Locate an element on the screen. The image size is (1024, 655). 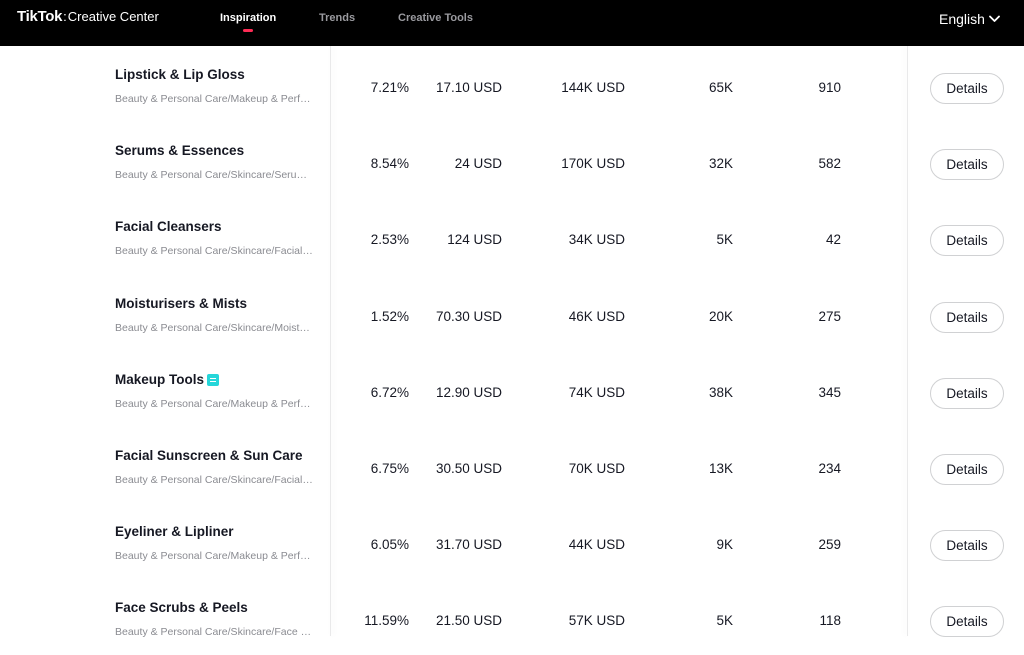
tiktok-creative-center-logo: TikTok : Creative Center is located at coordinates (88, 18).